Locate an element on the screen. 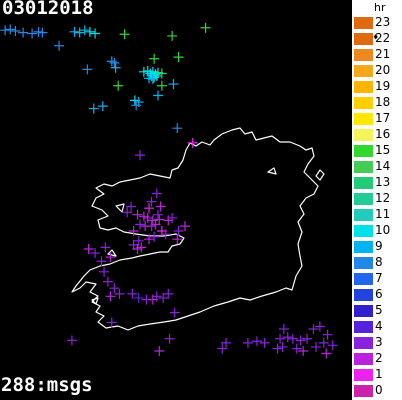  legend-label: 15 is located at coordinates (383, 150).